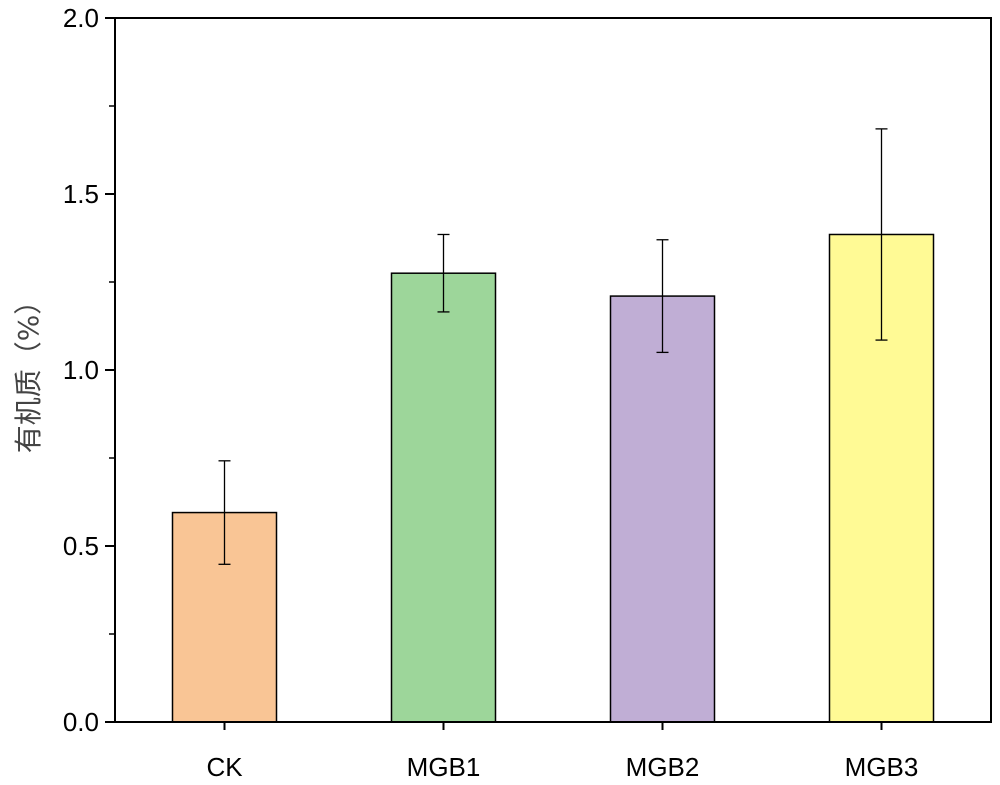 This screenshot has width=1000, height=785. What do you see at coordinates (28, 370) in the screenshot?
I see `y-axis-title: 有机质（%）` at bounding box center [28, 370].